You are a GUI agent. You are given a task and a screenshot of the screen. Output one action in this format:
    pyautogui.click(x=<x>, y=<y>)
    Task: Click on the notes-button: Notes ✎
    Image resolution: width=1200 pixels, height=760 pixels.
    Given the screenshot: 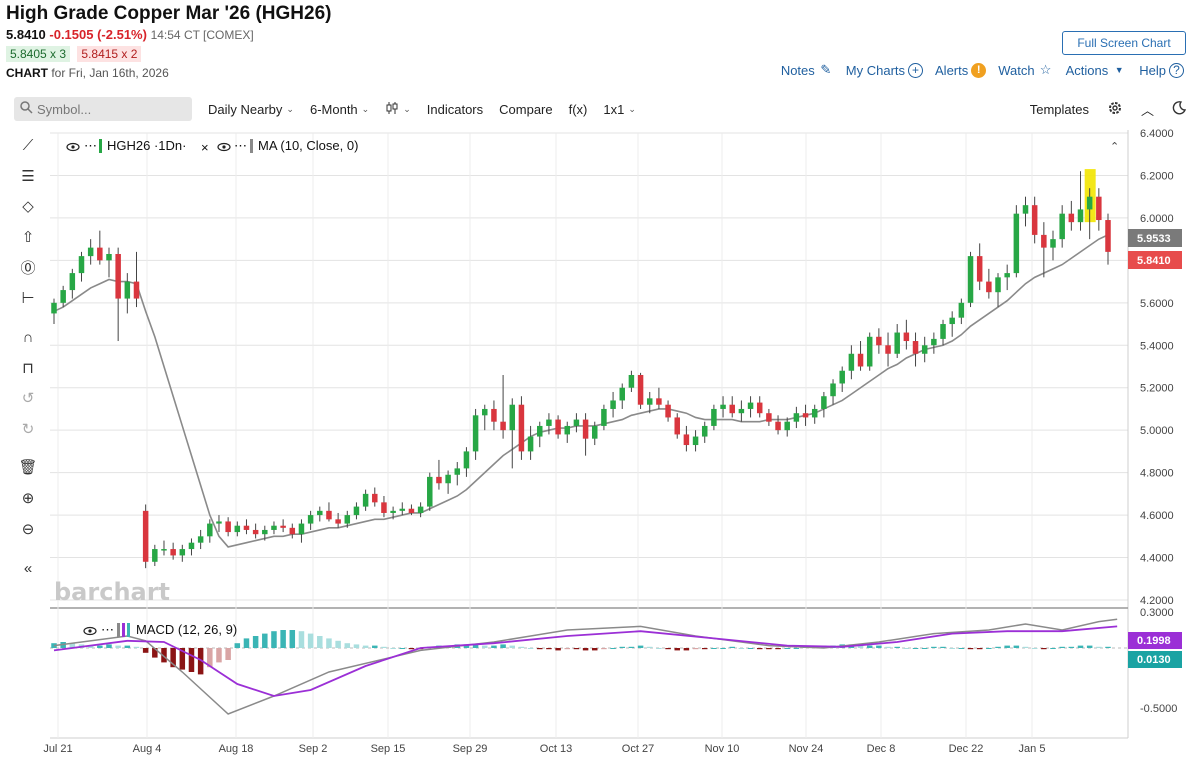 What is the action you would take?
    pyautogui.click(x=807, y=70)
    